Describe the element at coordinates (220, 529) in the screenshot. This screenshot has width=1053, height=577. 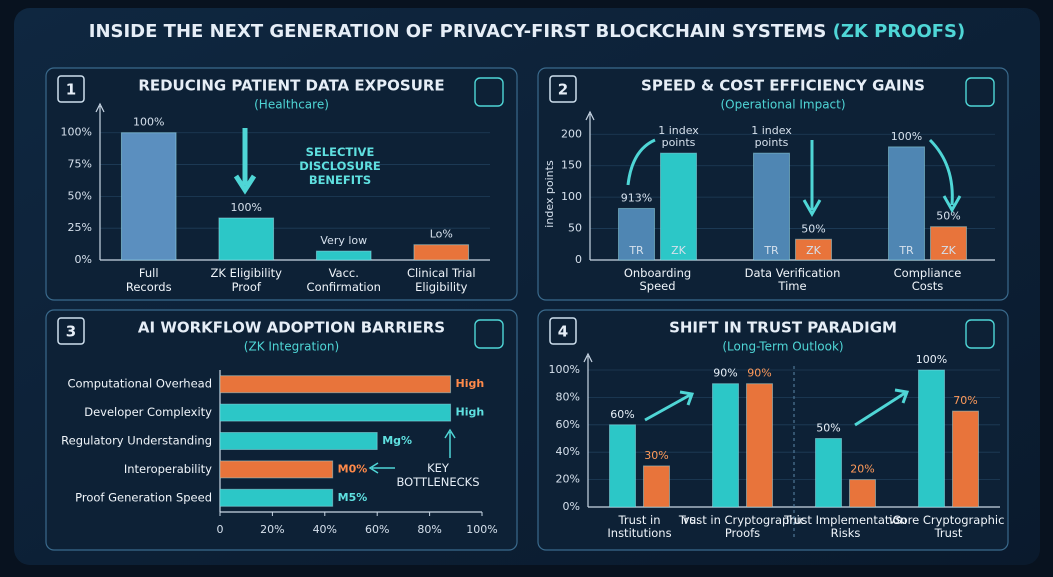
I see `x-tick-label: 0` at that location.